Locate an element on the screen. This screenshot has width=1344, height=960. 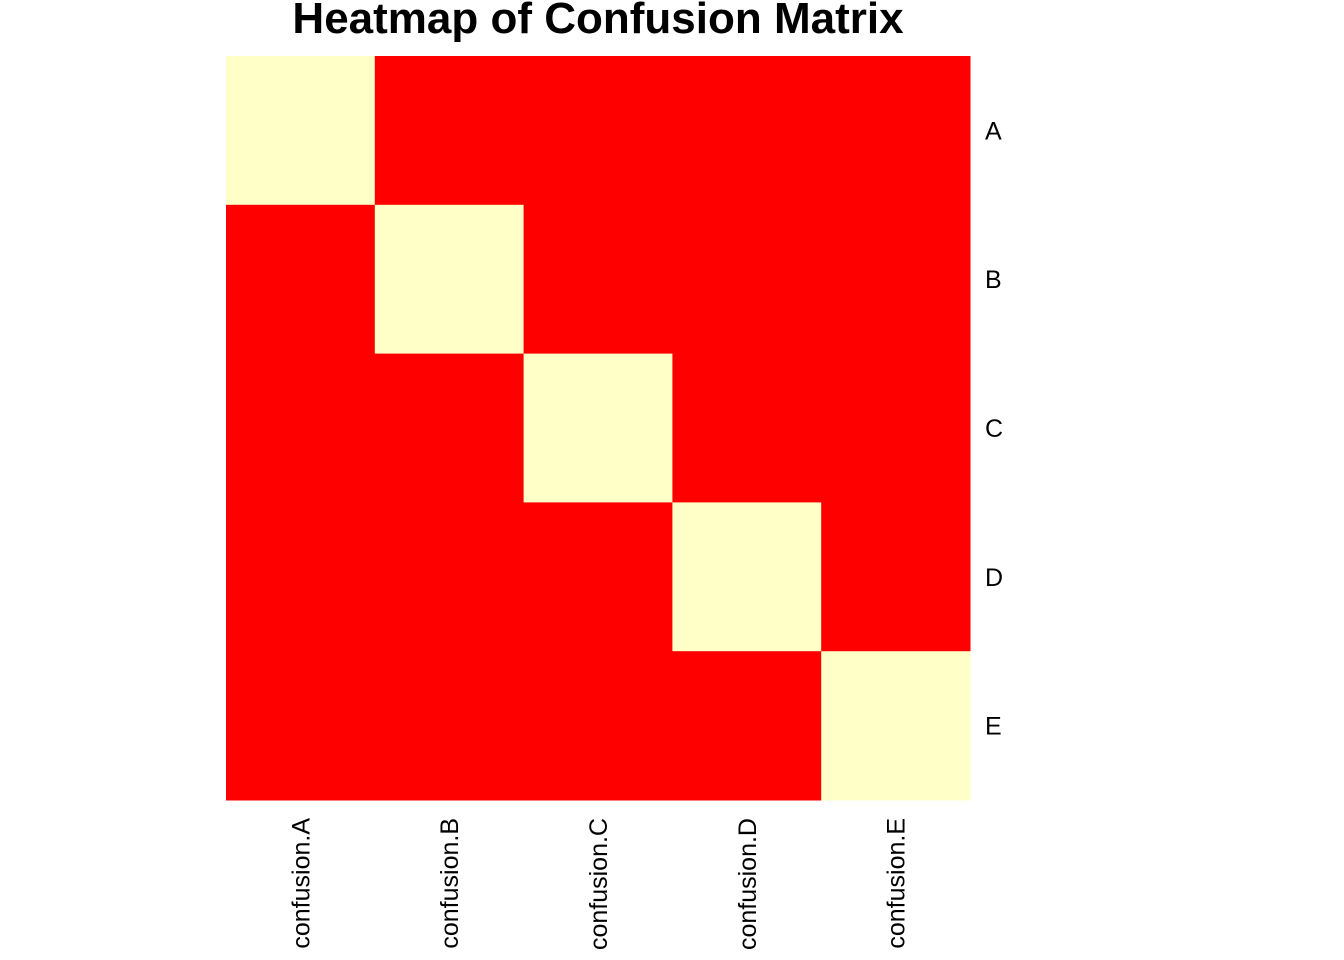
row-label: D is located at coordinates (994, 578).